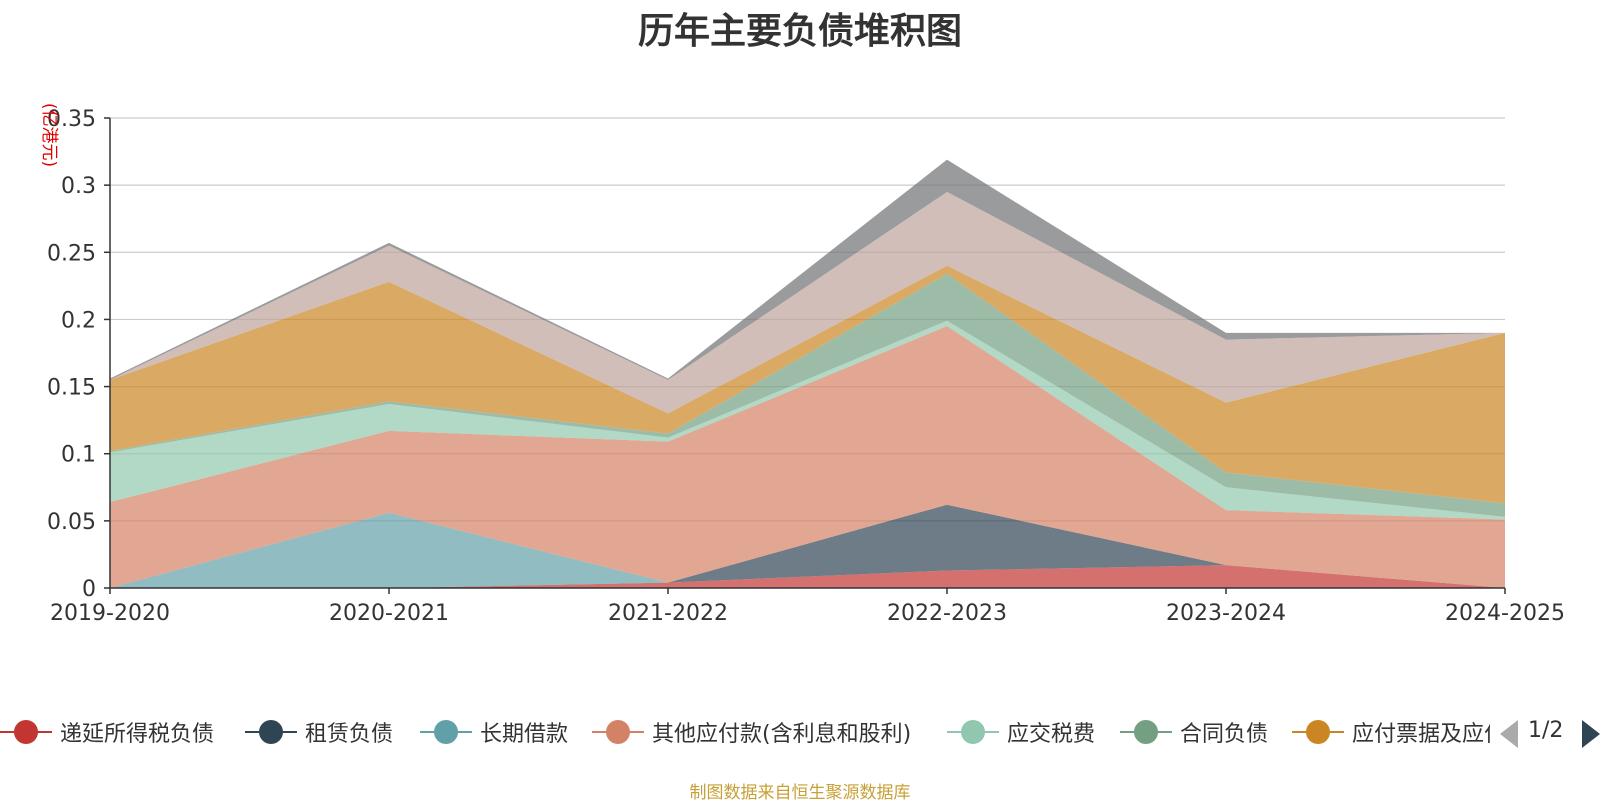  Describe the element at coordinates (49, 135) in the screenshot. I see `y-axis-label: (亿港元)` at that location.